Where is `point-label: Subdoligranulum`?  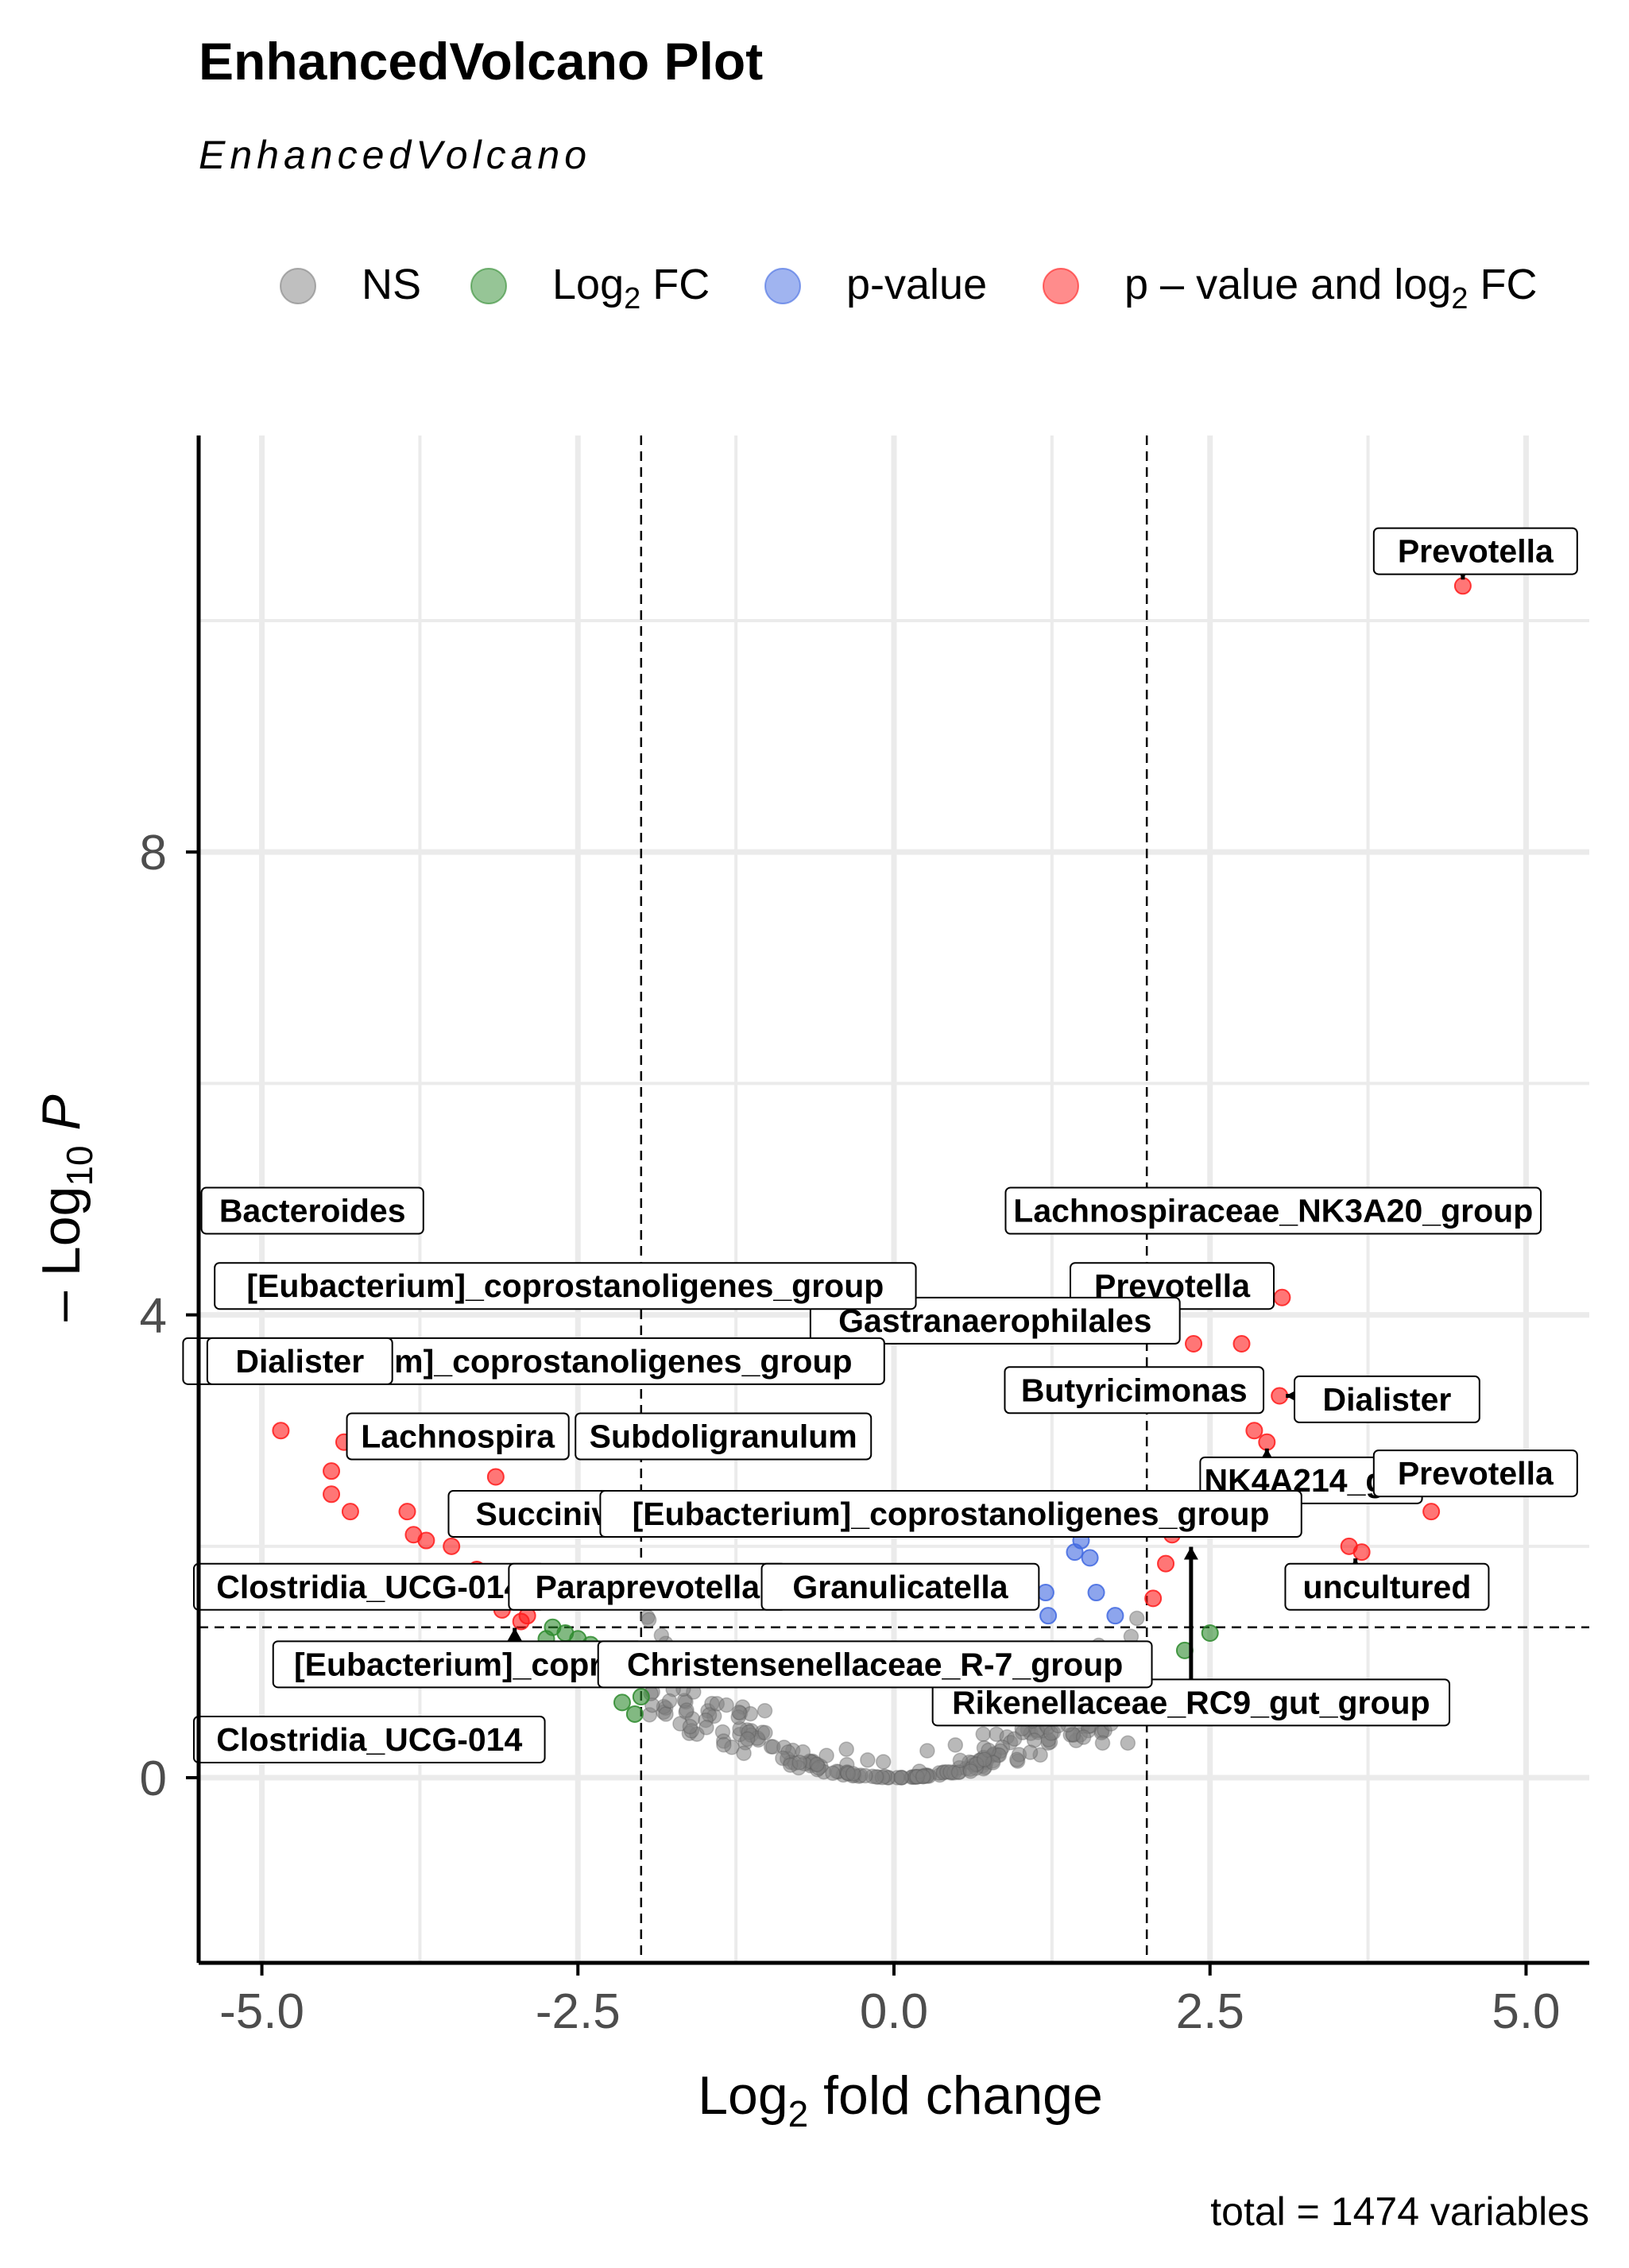
point-label: Subdoligranulum is located at coordinates (723, 1436).